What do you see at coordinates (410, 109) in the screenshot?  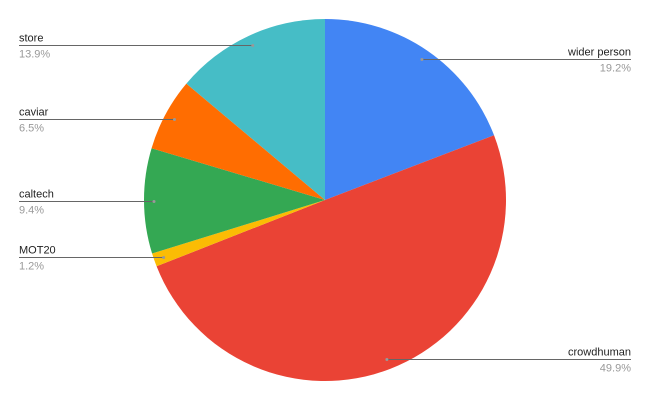 I see `pie-slice-wider-person` at bounding box center [410, 109].